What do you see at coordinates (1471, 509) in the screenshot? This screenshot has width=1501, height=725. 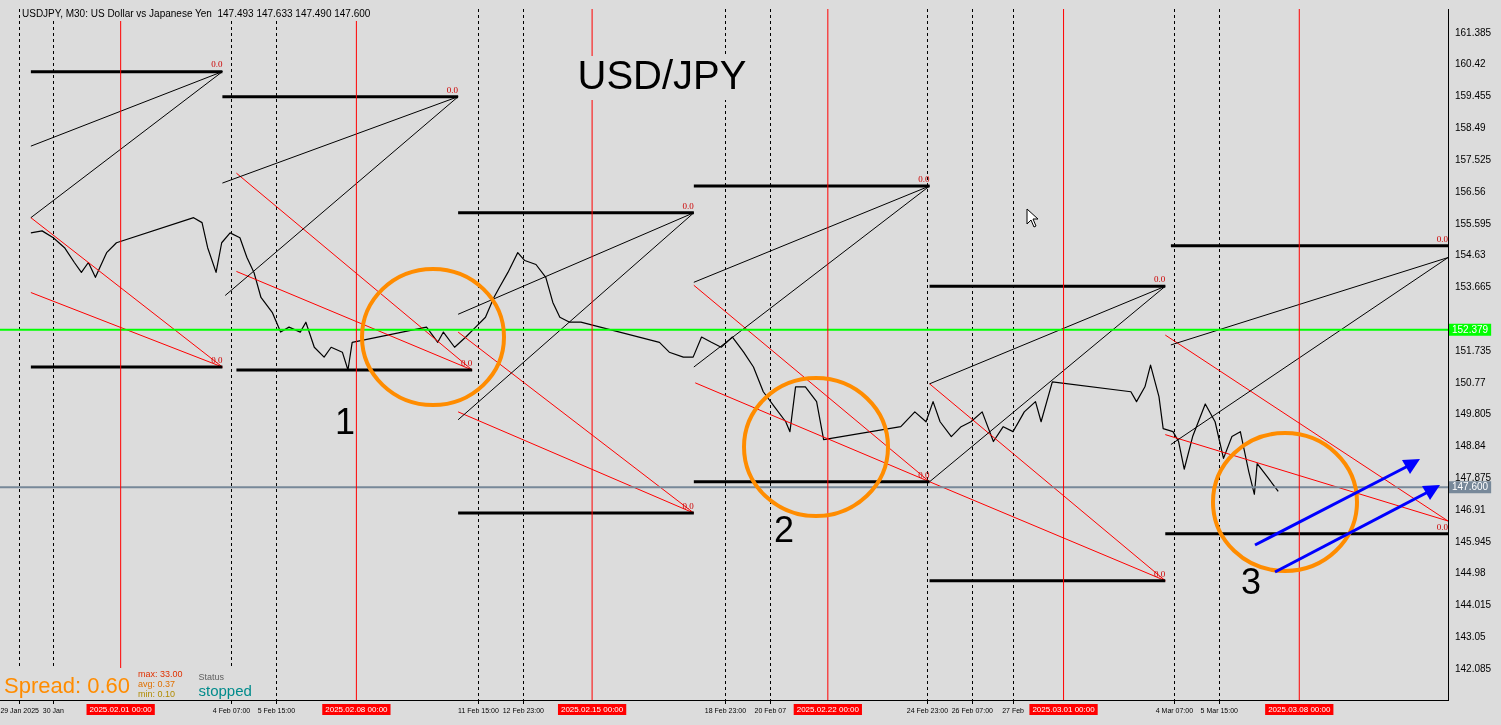 I see `y-tick-label: 146.91` at bounding box center [1471, 509].